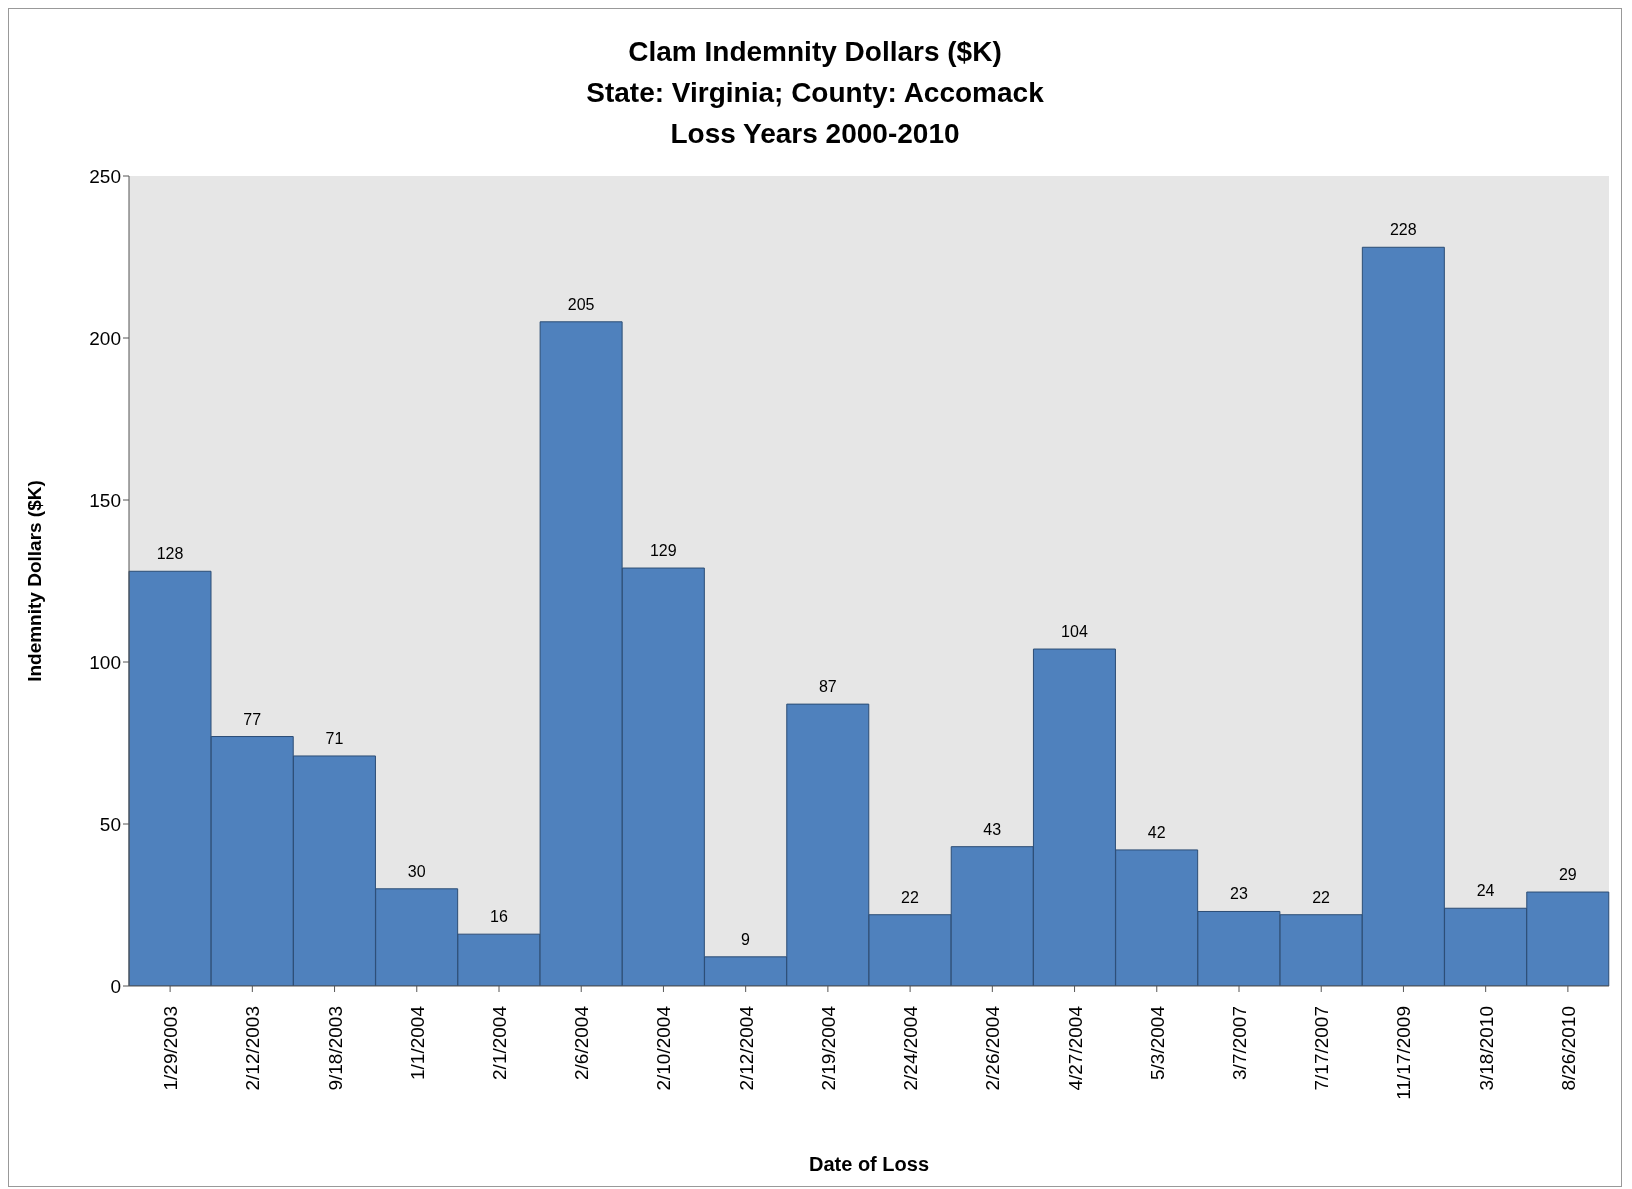  What do you see at coordinates (105, 338) in the screenshot?
I see `y-tick-label: 200` at bounding box center [105, 338].